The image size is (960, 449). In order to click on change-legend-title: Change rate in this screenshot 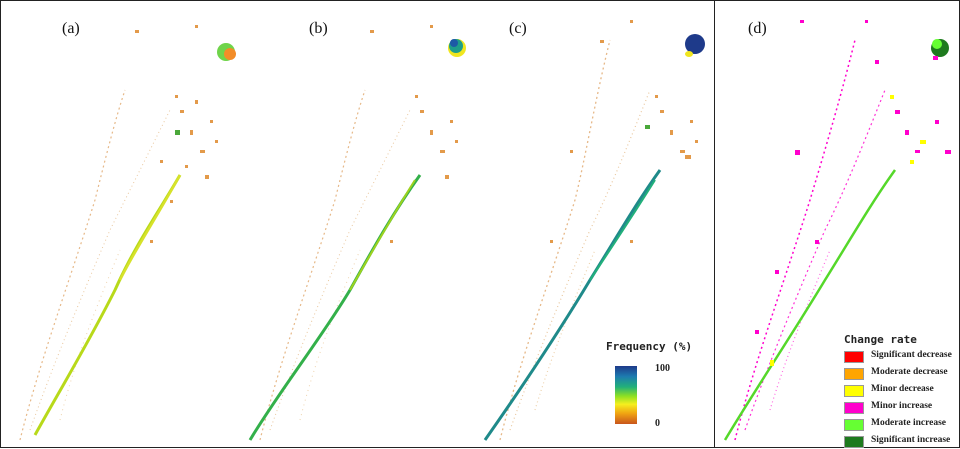, I will do `click(880, 339)`.